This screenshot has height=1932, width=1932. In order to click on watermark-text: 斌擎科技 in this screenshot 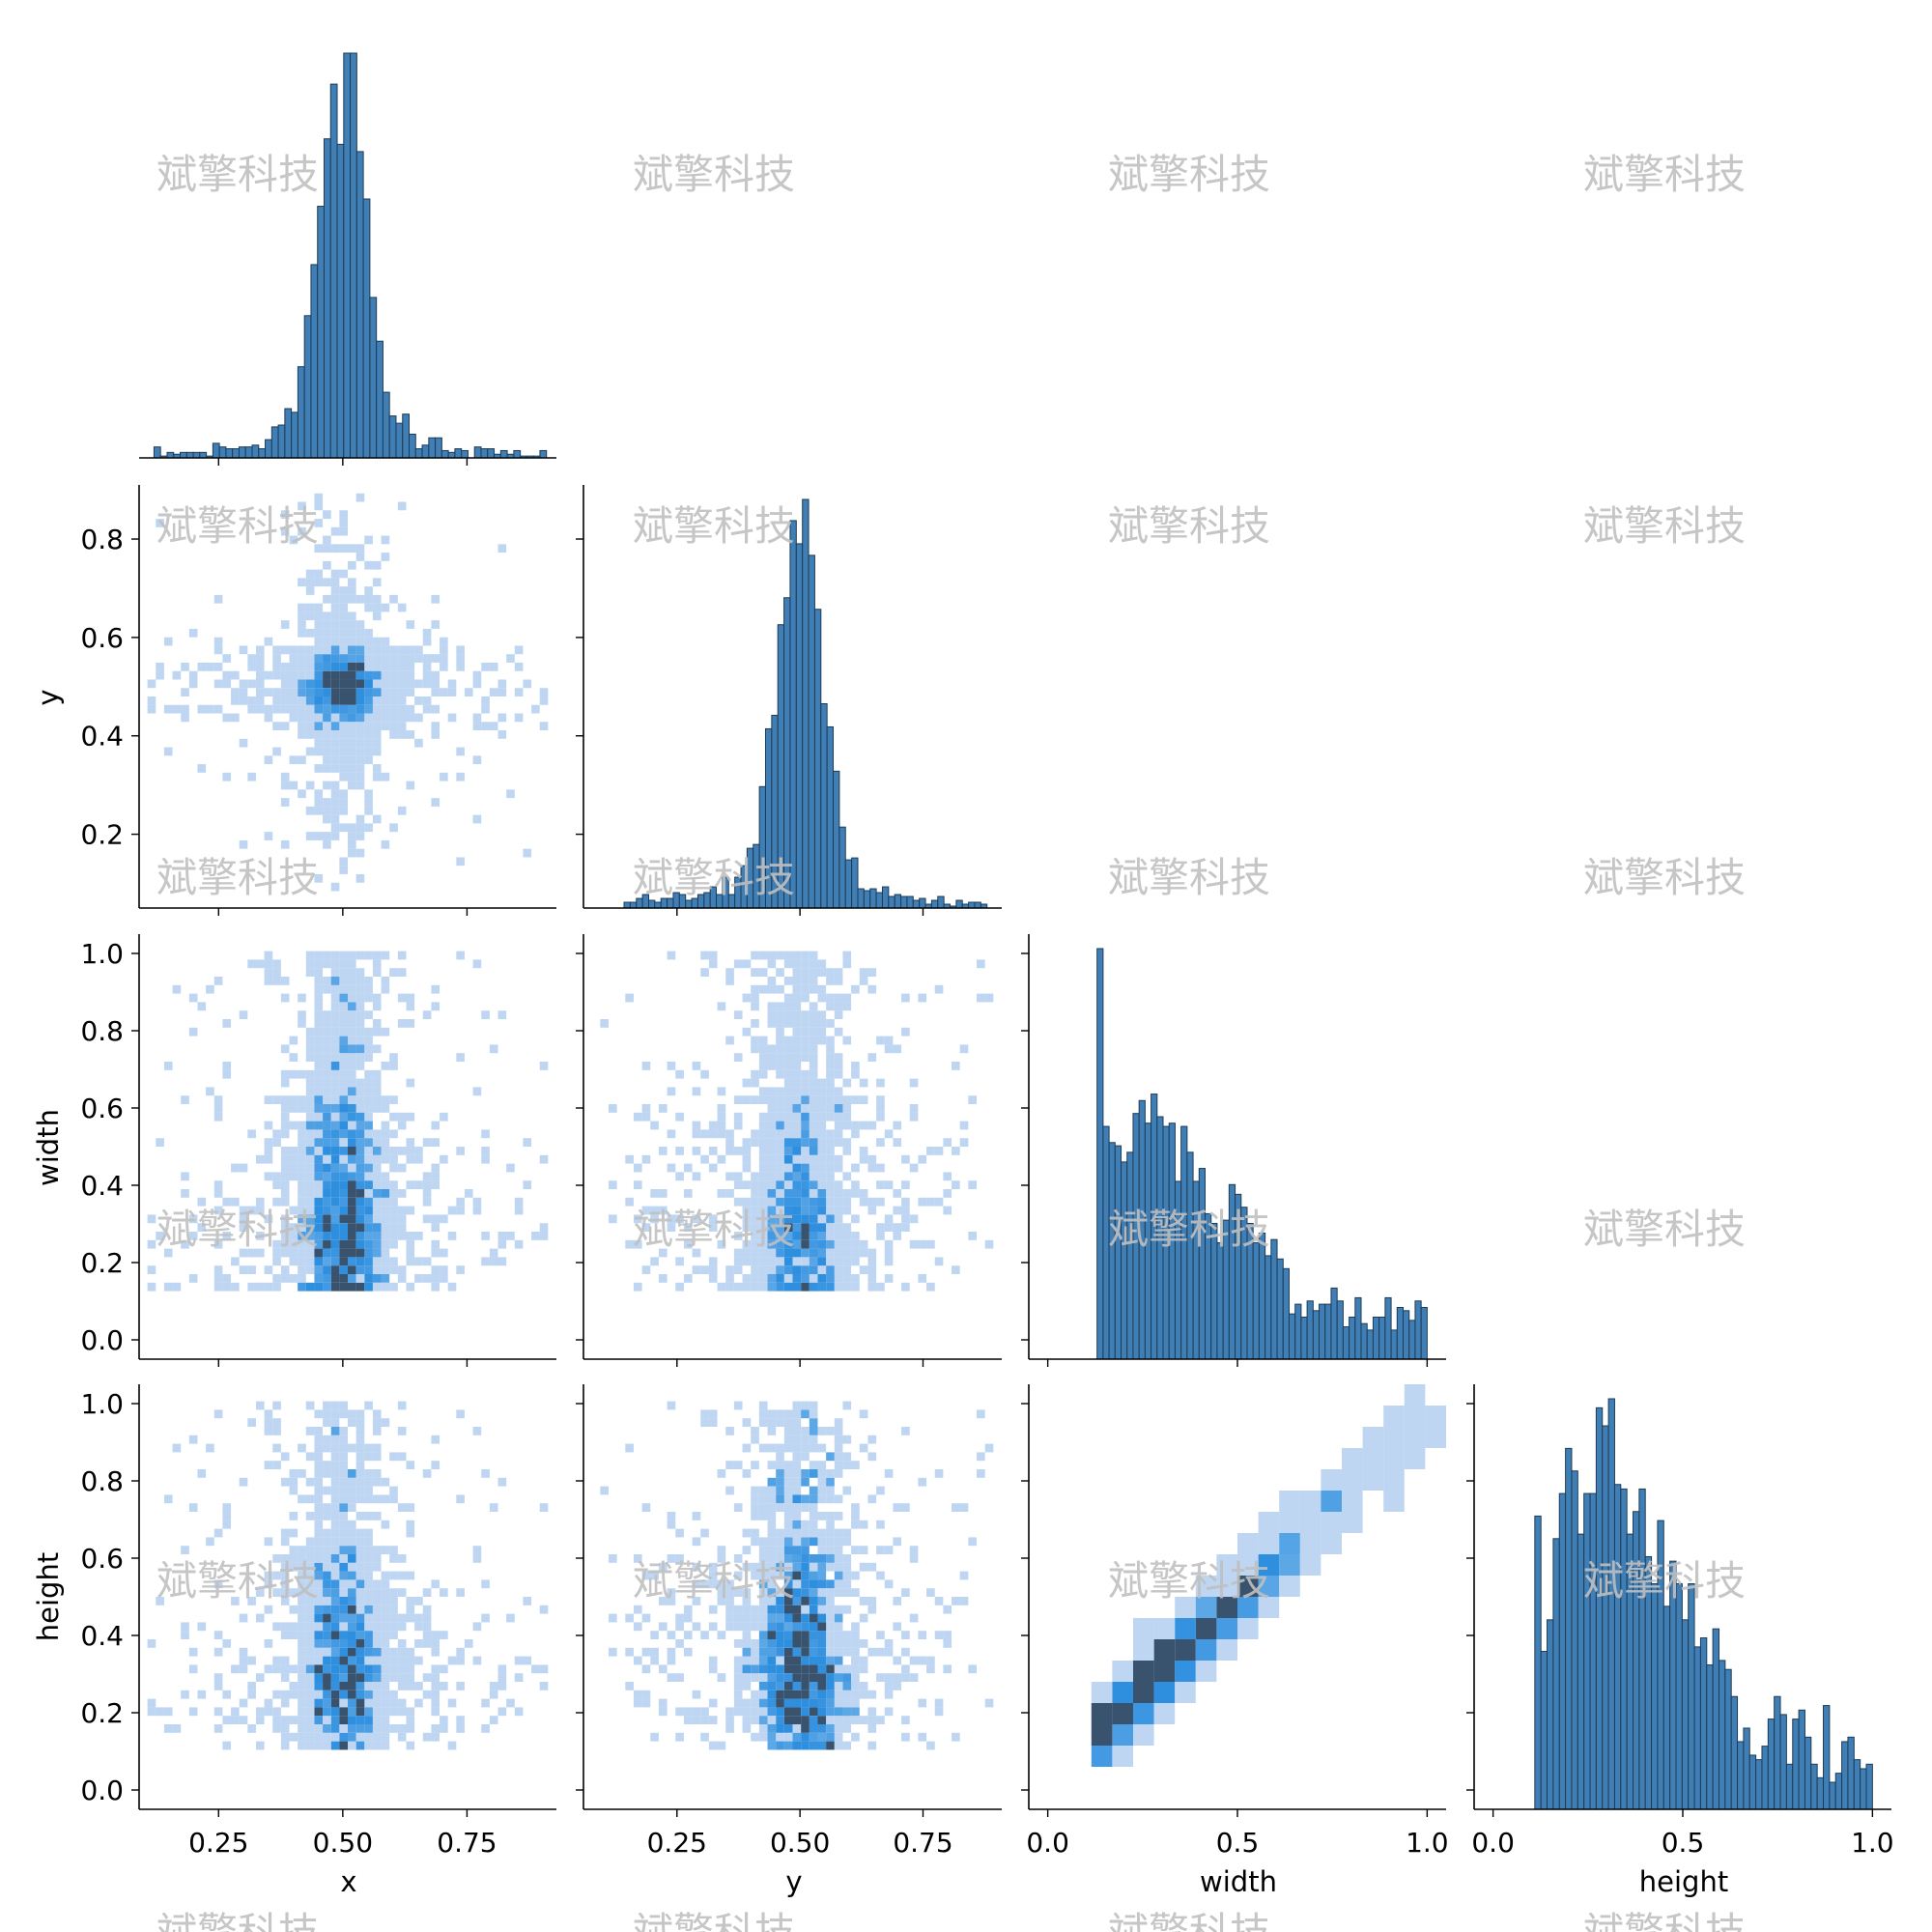, I will do `click(1189, 526)`.